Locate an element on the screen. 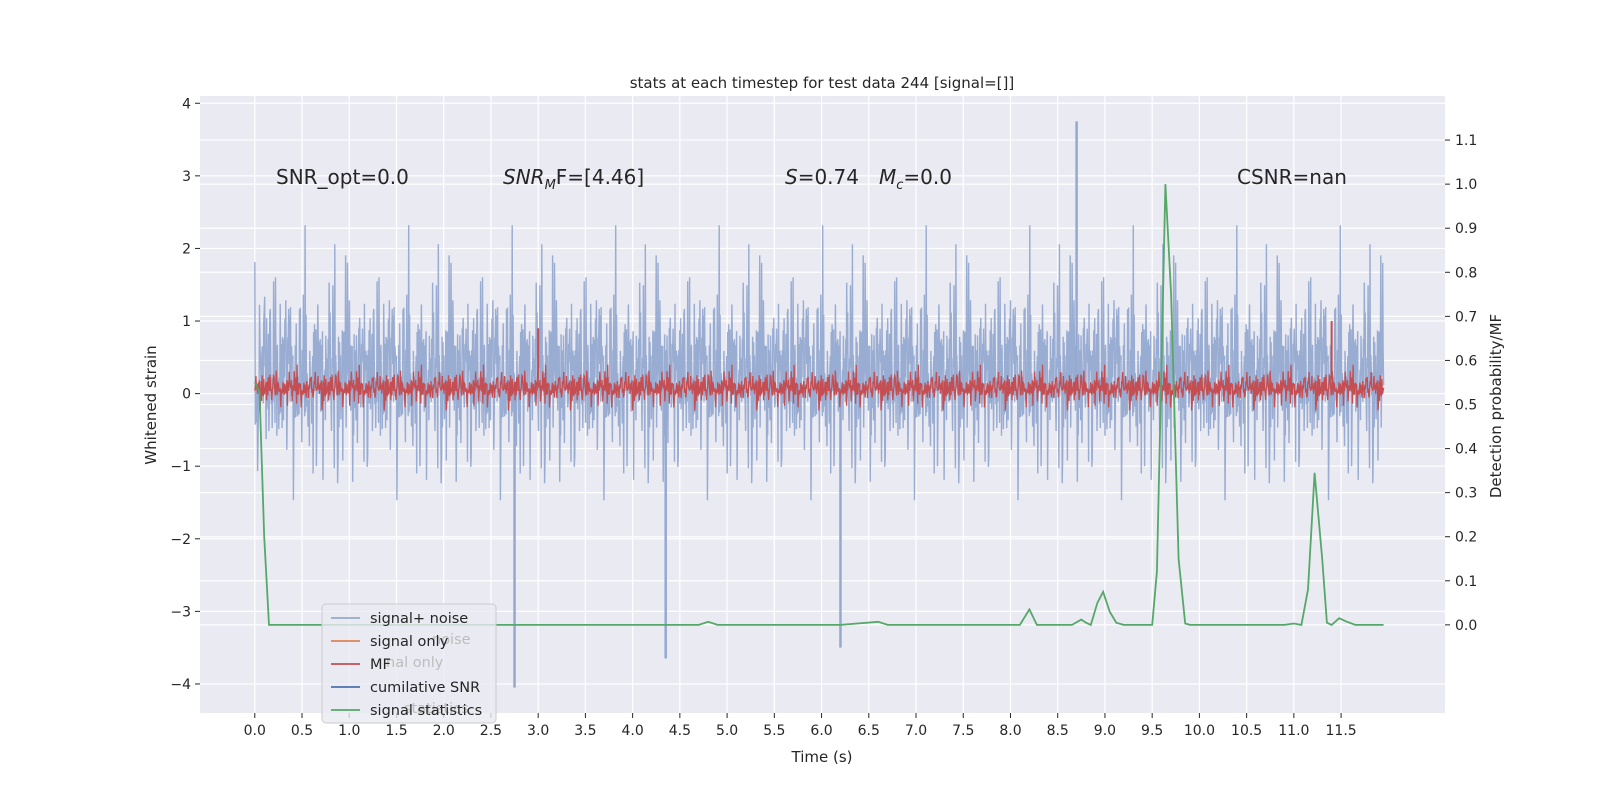 Image resolution: width=1600 pixels, height=800 pixels. legend-ghost-label: noise is located at coordinates (451, 640).